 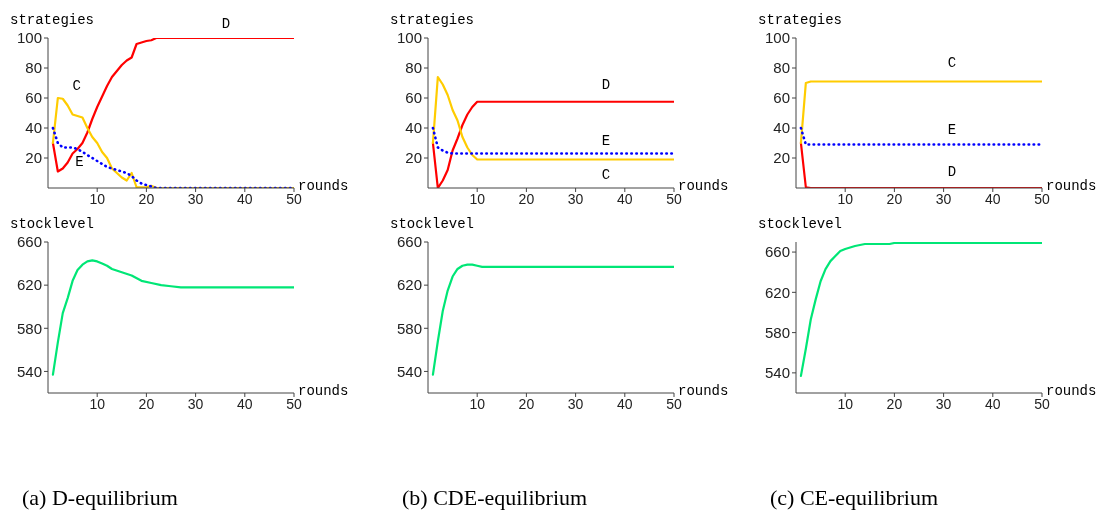 What do you see at coordinates (100, 498) in the screenshot?
I see `text: (a) D-equilibrium` at bounding box center [100, 498].